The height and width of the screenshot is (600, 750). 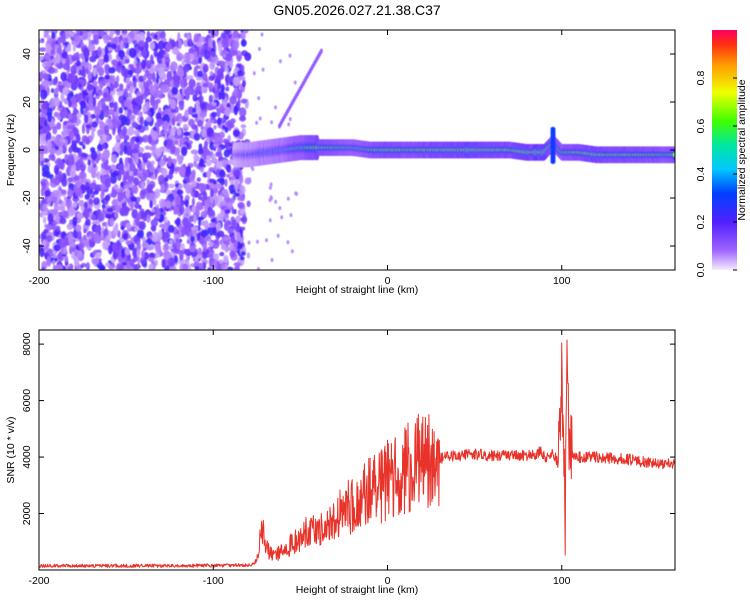 What do you see at coordinates (27, 54) in the screenshot?
I see `y-tick-label: 40` at bounding box center [27, 54].